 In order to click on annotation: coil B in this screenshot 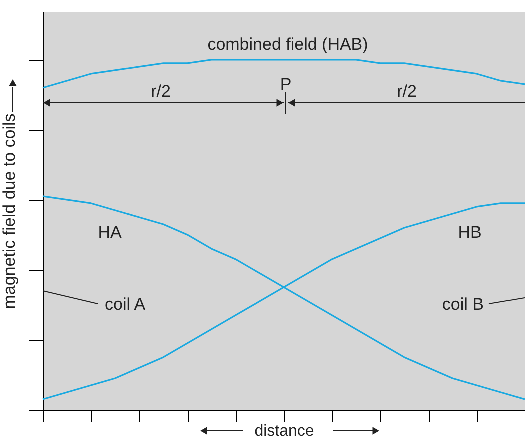, I will do `click(463, 304)`.